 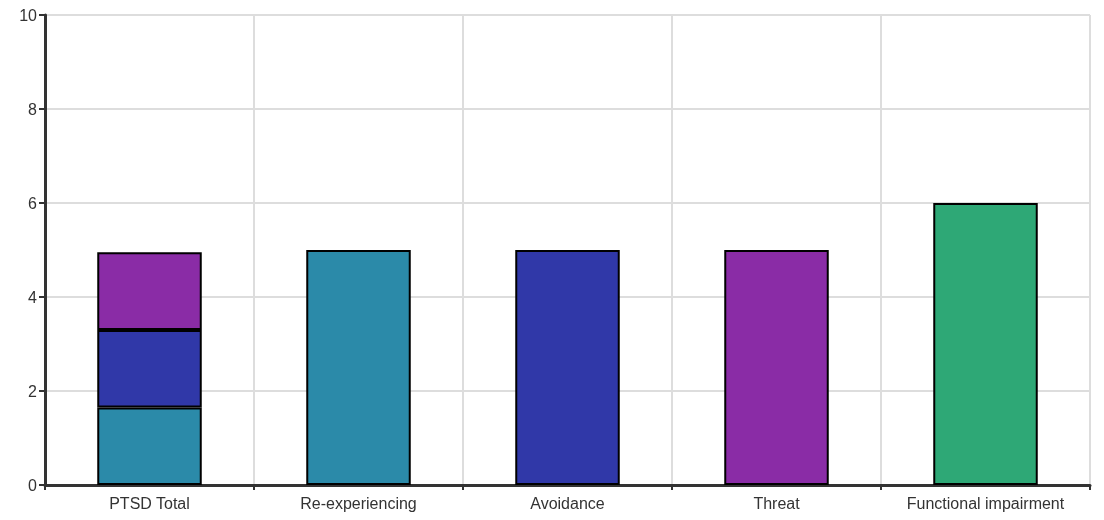 I want to click on x-tick-label: Re-experiencing, so click(x=358, y=503).